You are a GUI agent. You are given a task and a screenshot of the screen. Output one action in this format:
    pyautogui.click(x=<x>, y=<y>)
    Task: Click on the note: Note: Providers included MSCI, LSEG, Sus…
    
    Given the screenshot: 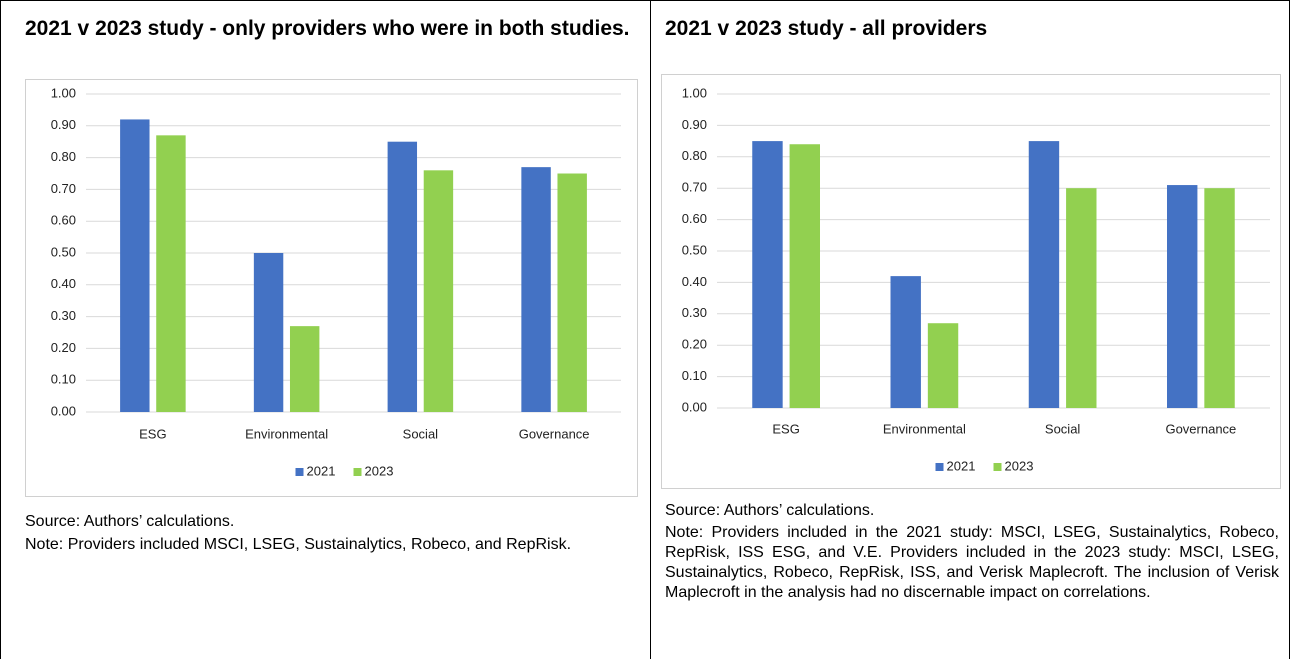 What is the action you would take?
    pyautogui.click(x=298, y=544)
    